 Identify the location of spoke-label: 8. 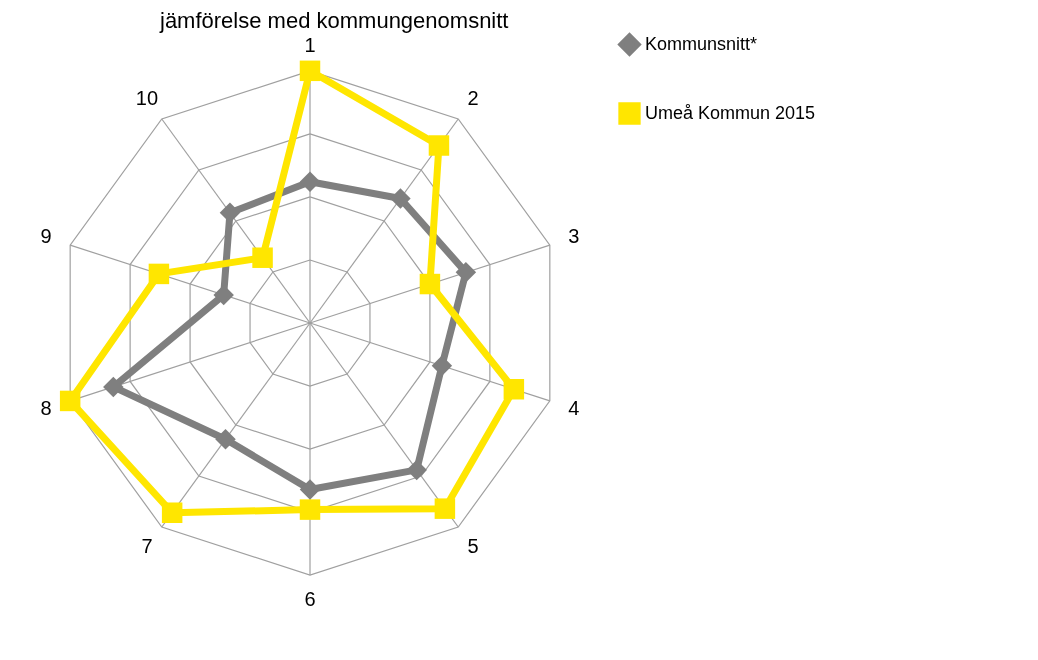
(46, 407).